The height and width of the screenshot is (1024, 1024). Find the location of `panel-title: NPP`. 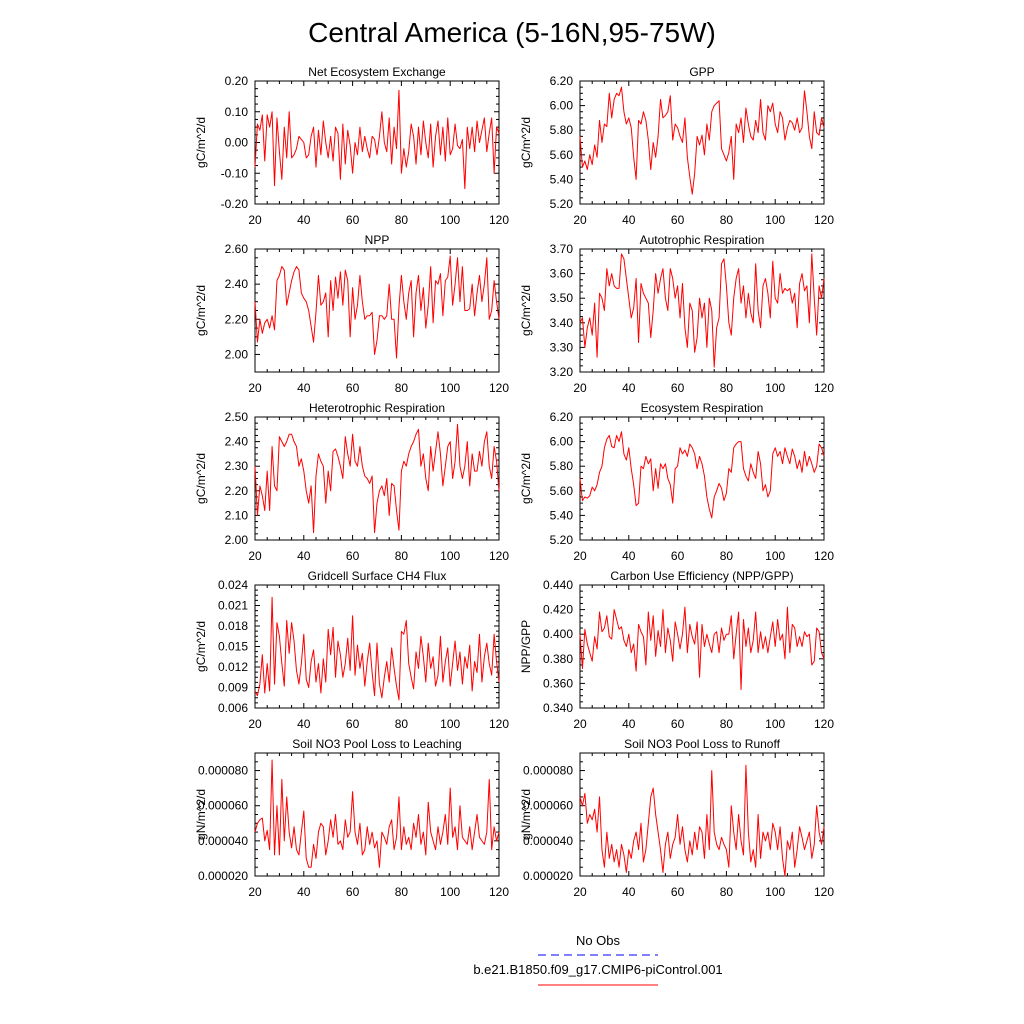

panel-title: NPP is located at coordinates (377, 240).